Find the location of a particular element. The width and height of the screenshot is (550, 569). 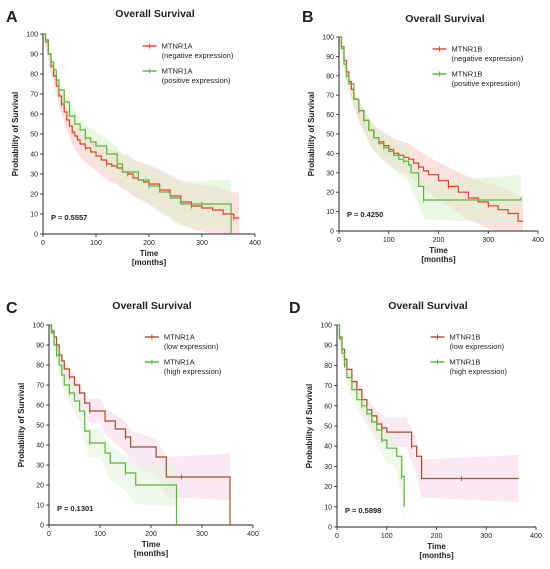

legend-sublabel-1: (negative expression) is located at coordinates (488, 58).